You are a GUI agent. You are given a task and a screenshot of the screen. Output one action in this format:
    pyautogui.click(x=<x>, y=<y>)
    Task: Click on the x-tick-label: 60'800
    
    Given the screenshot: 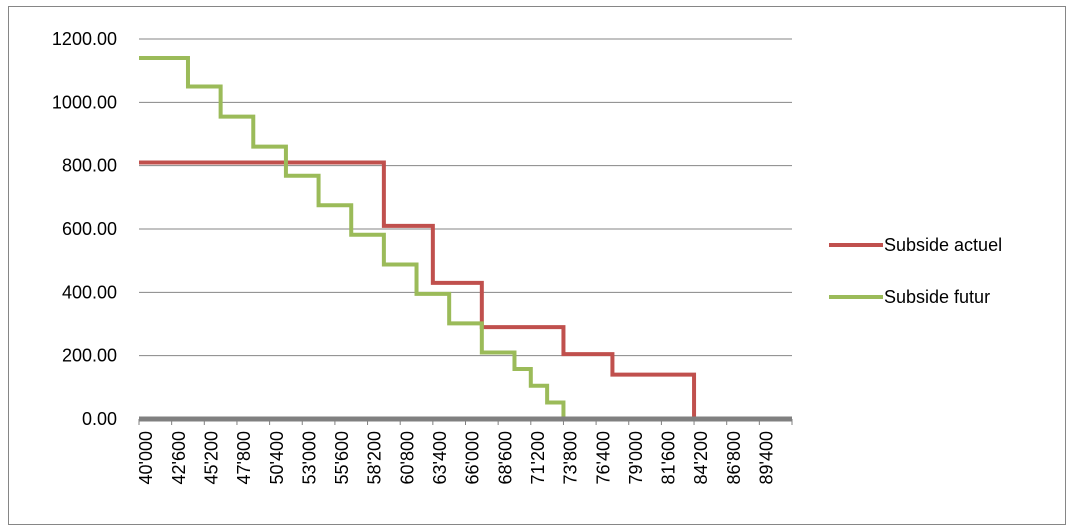 What is the action you would take?
    pyautogui.click(x=407, y=458)
    